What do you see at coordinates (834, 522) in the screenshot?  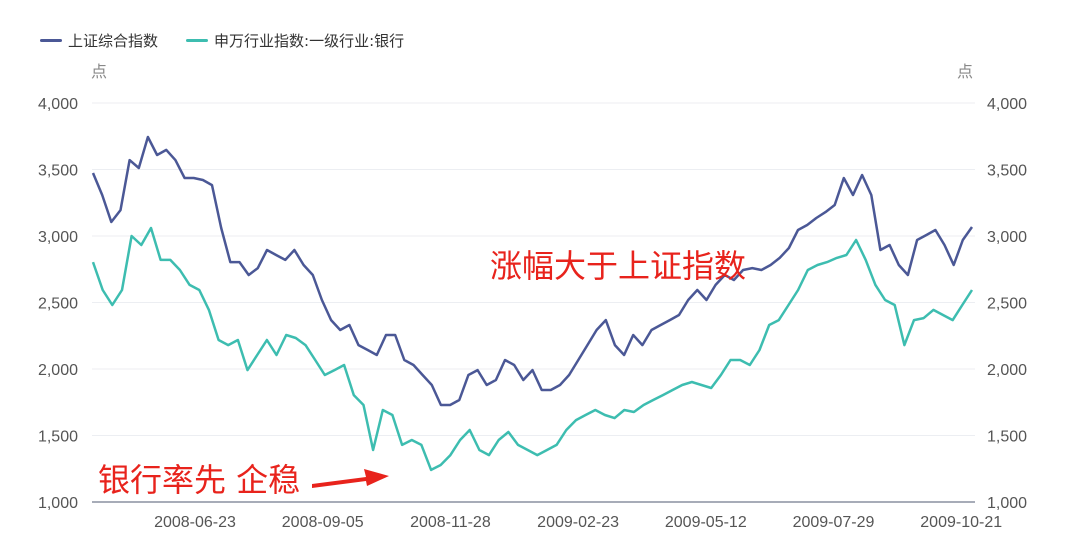 I see `x-tick-label: 2009-07-29` at bounding box center [834, 522].